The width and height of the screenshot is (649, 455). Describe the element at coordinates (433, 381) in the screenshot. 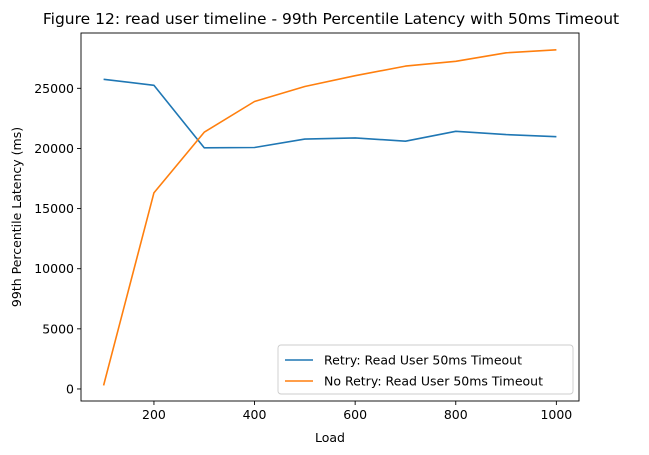

I see `legend-label-1: No Retry: Read User 50ms Timeout` at that location.